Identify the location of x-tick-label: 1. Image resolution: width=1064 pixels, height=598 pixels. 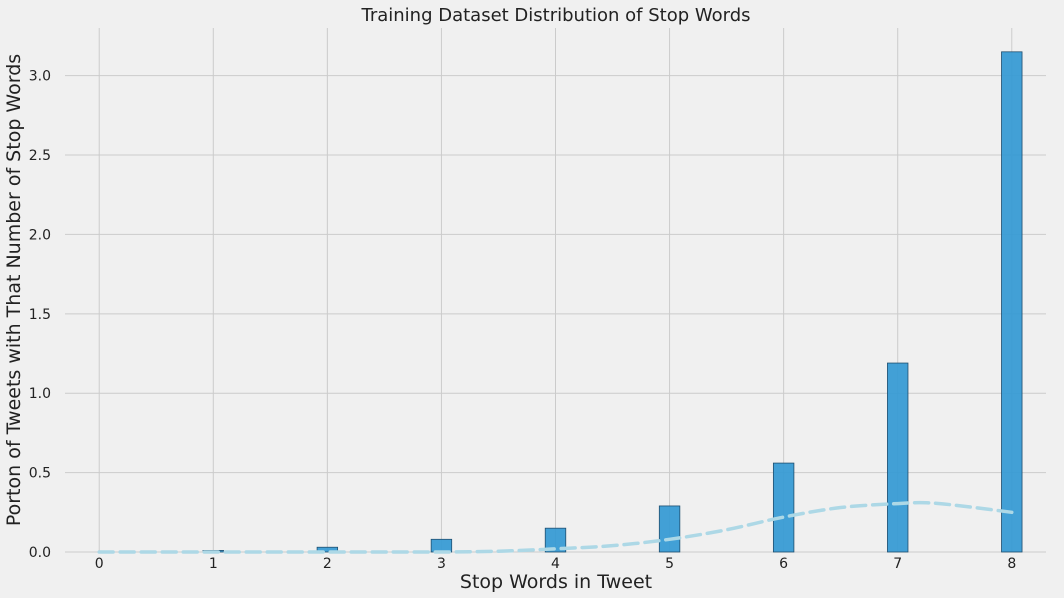
(213, 564).